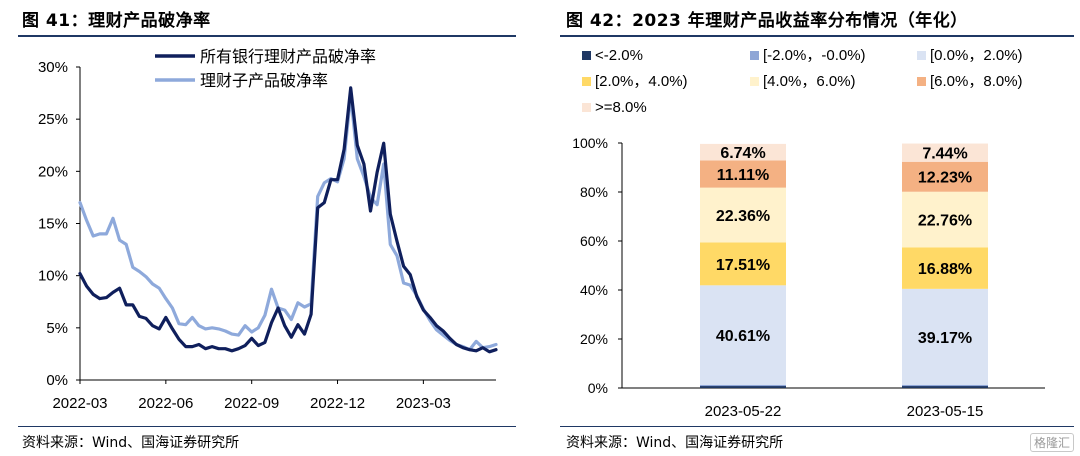 Image resolution: width=1080 pixels, height=456 pixels. Describe the element at coordinates (53, 224) in the screenshot. I see `y-tick-label: 15%` at that location.